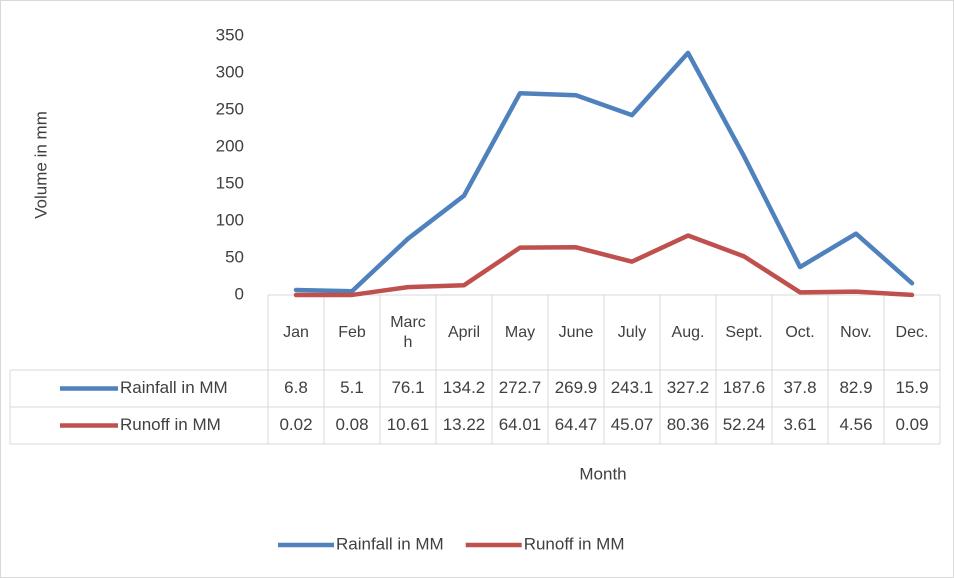 The width and height of the screenshot is (954, 578). I want to click on table-value: 3.61, so click(799, 424).